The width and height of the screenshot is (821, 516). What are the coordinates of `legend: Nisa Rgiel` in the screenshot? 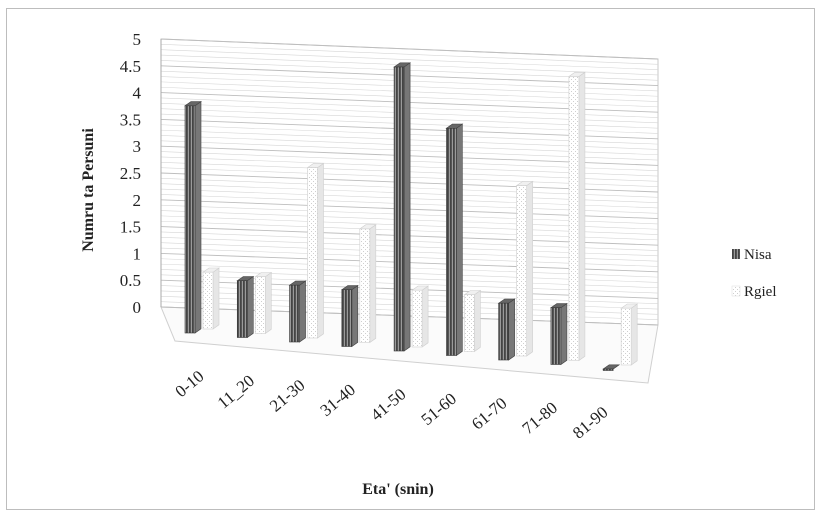 It's located at (754, 273).